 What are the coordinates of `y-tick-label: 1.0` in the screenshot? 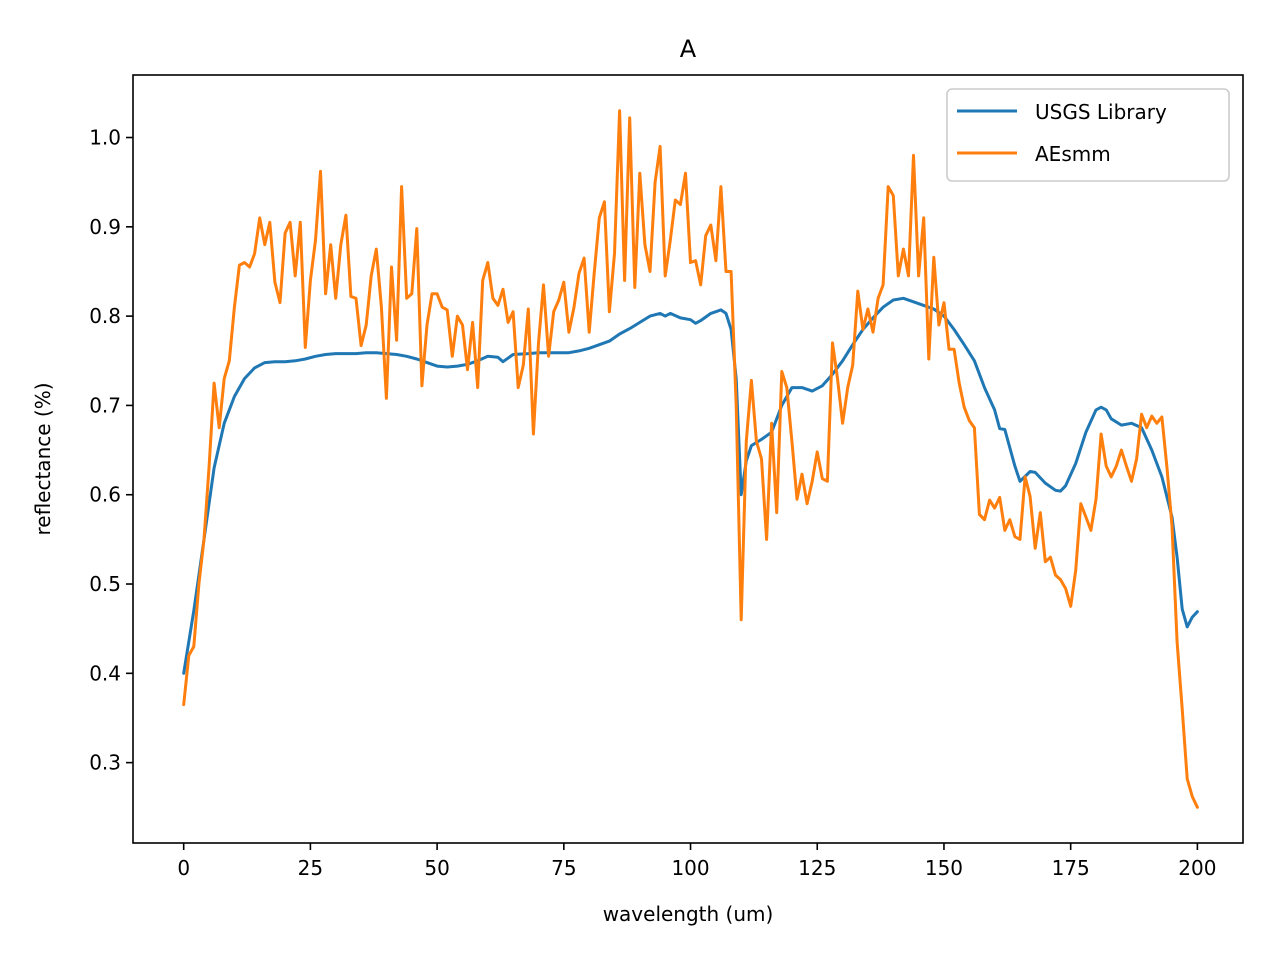 It's located at (105, 138).